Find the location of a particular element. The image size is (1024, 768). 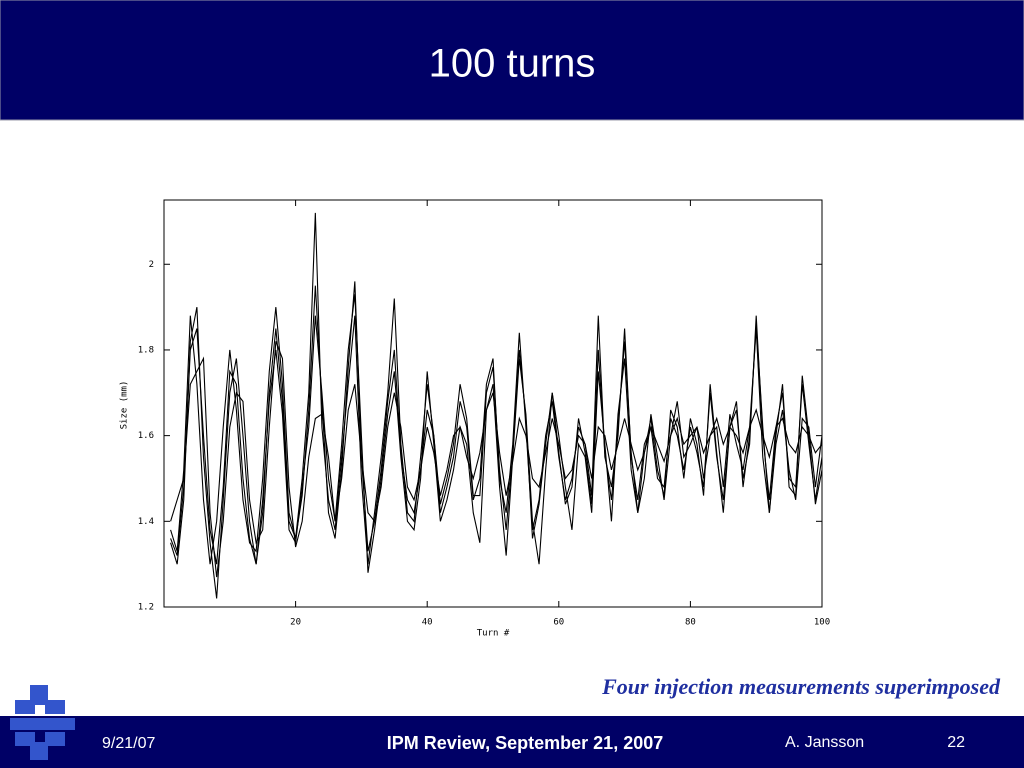

caption: Four injection measurements superimposed is located at coordinates (801, 686).